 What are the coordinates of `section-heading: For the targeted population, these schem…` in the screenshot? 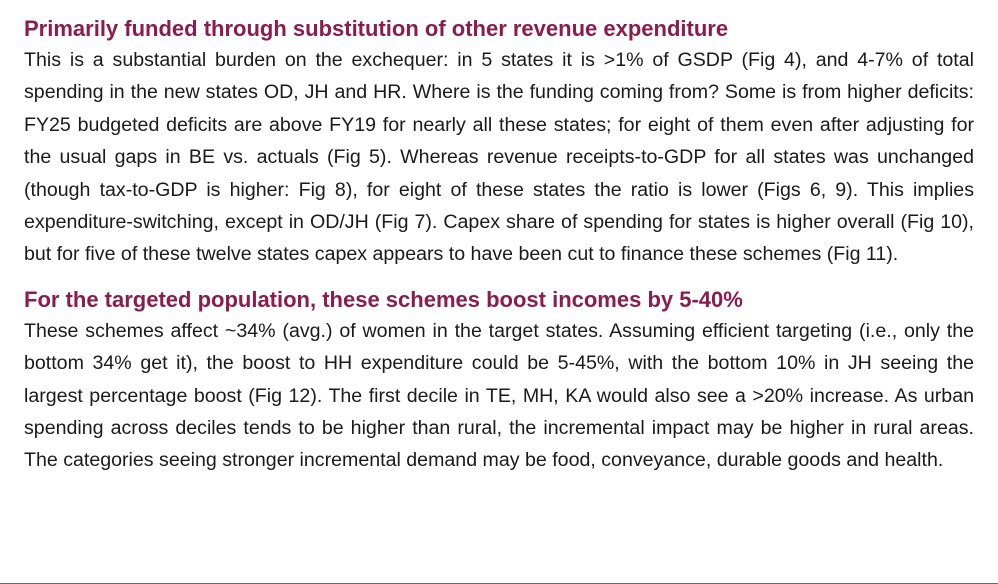 It's located at (383, 299).